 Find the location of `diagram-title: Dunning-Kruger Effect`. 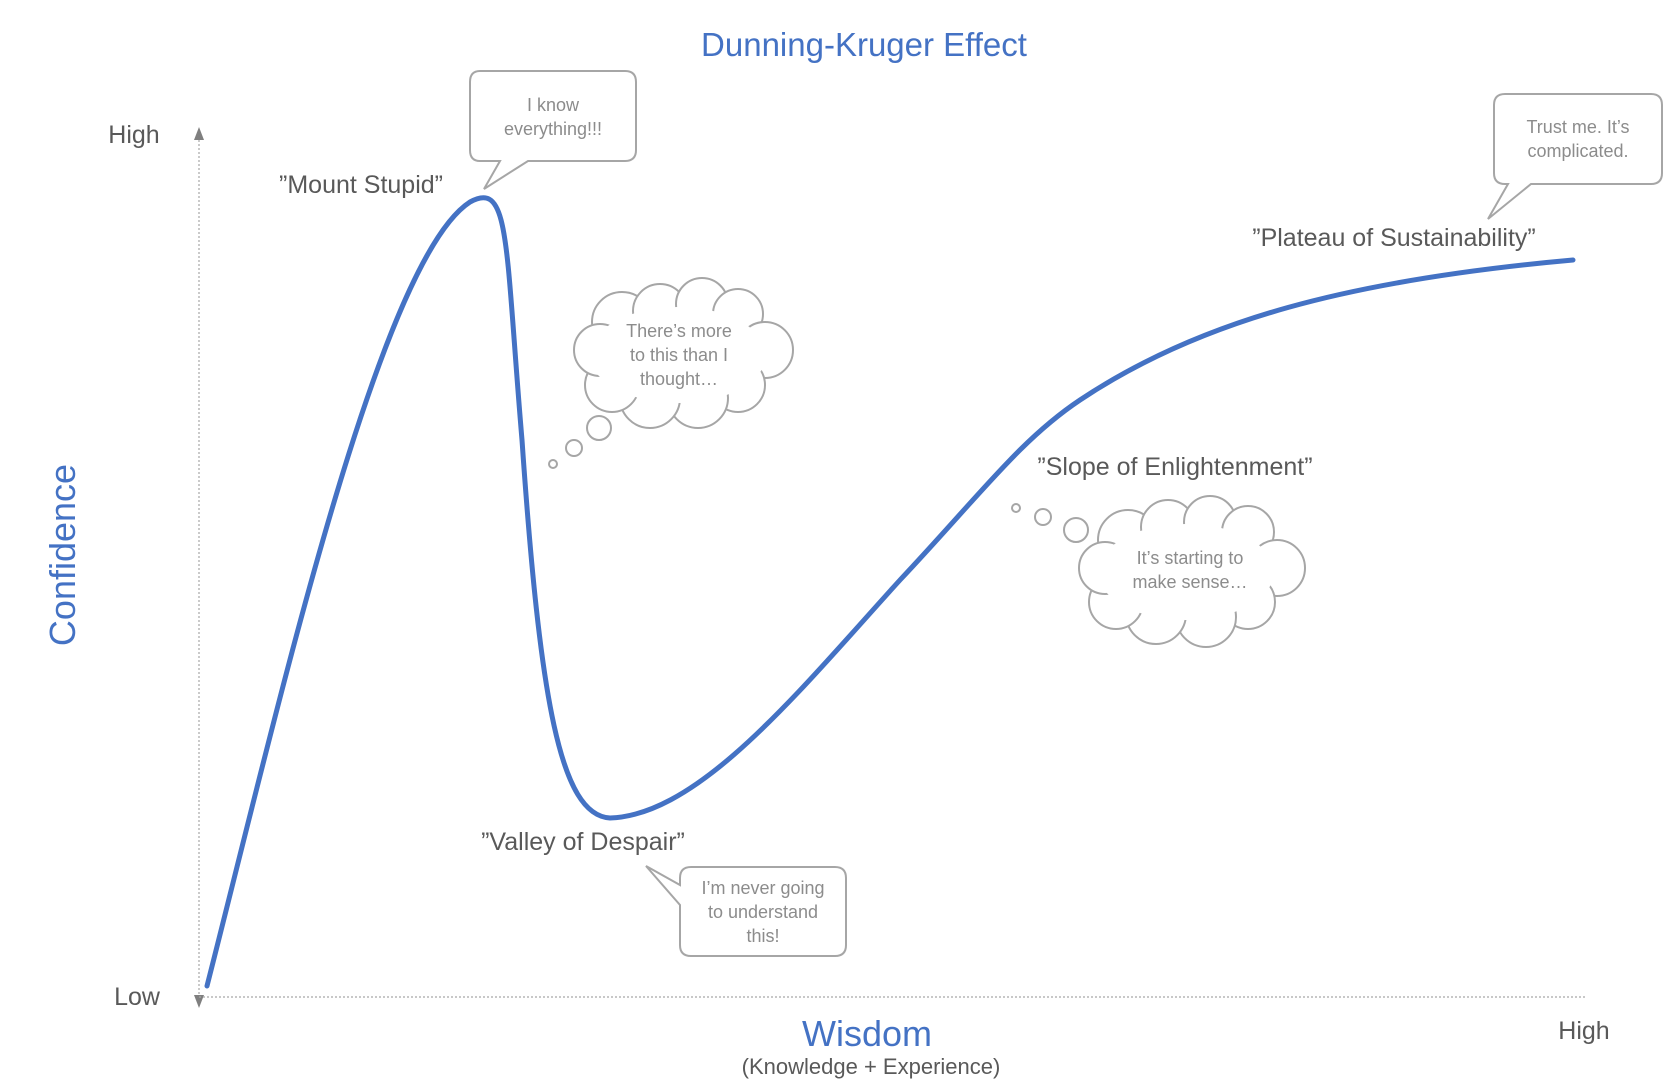

diagram-title: Dunning-Kruger Effect is located at coordinates (864, 44).